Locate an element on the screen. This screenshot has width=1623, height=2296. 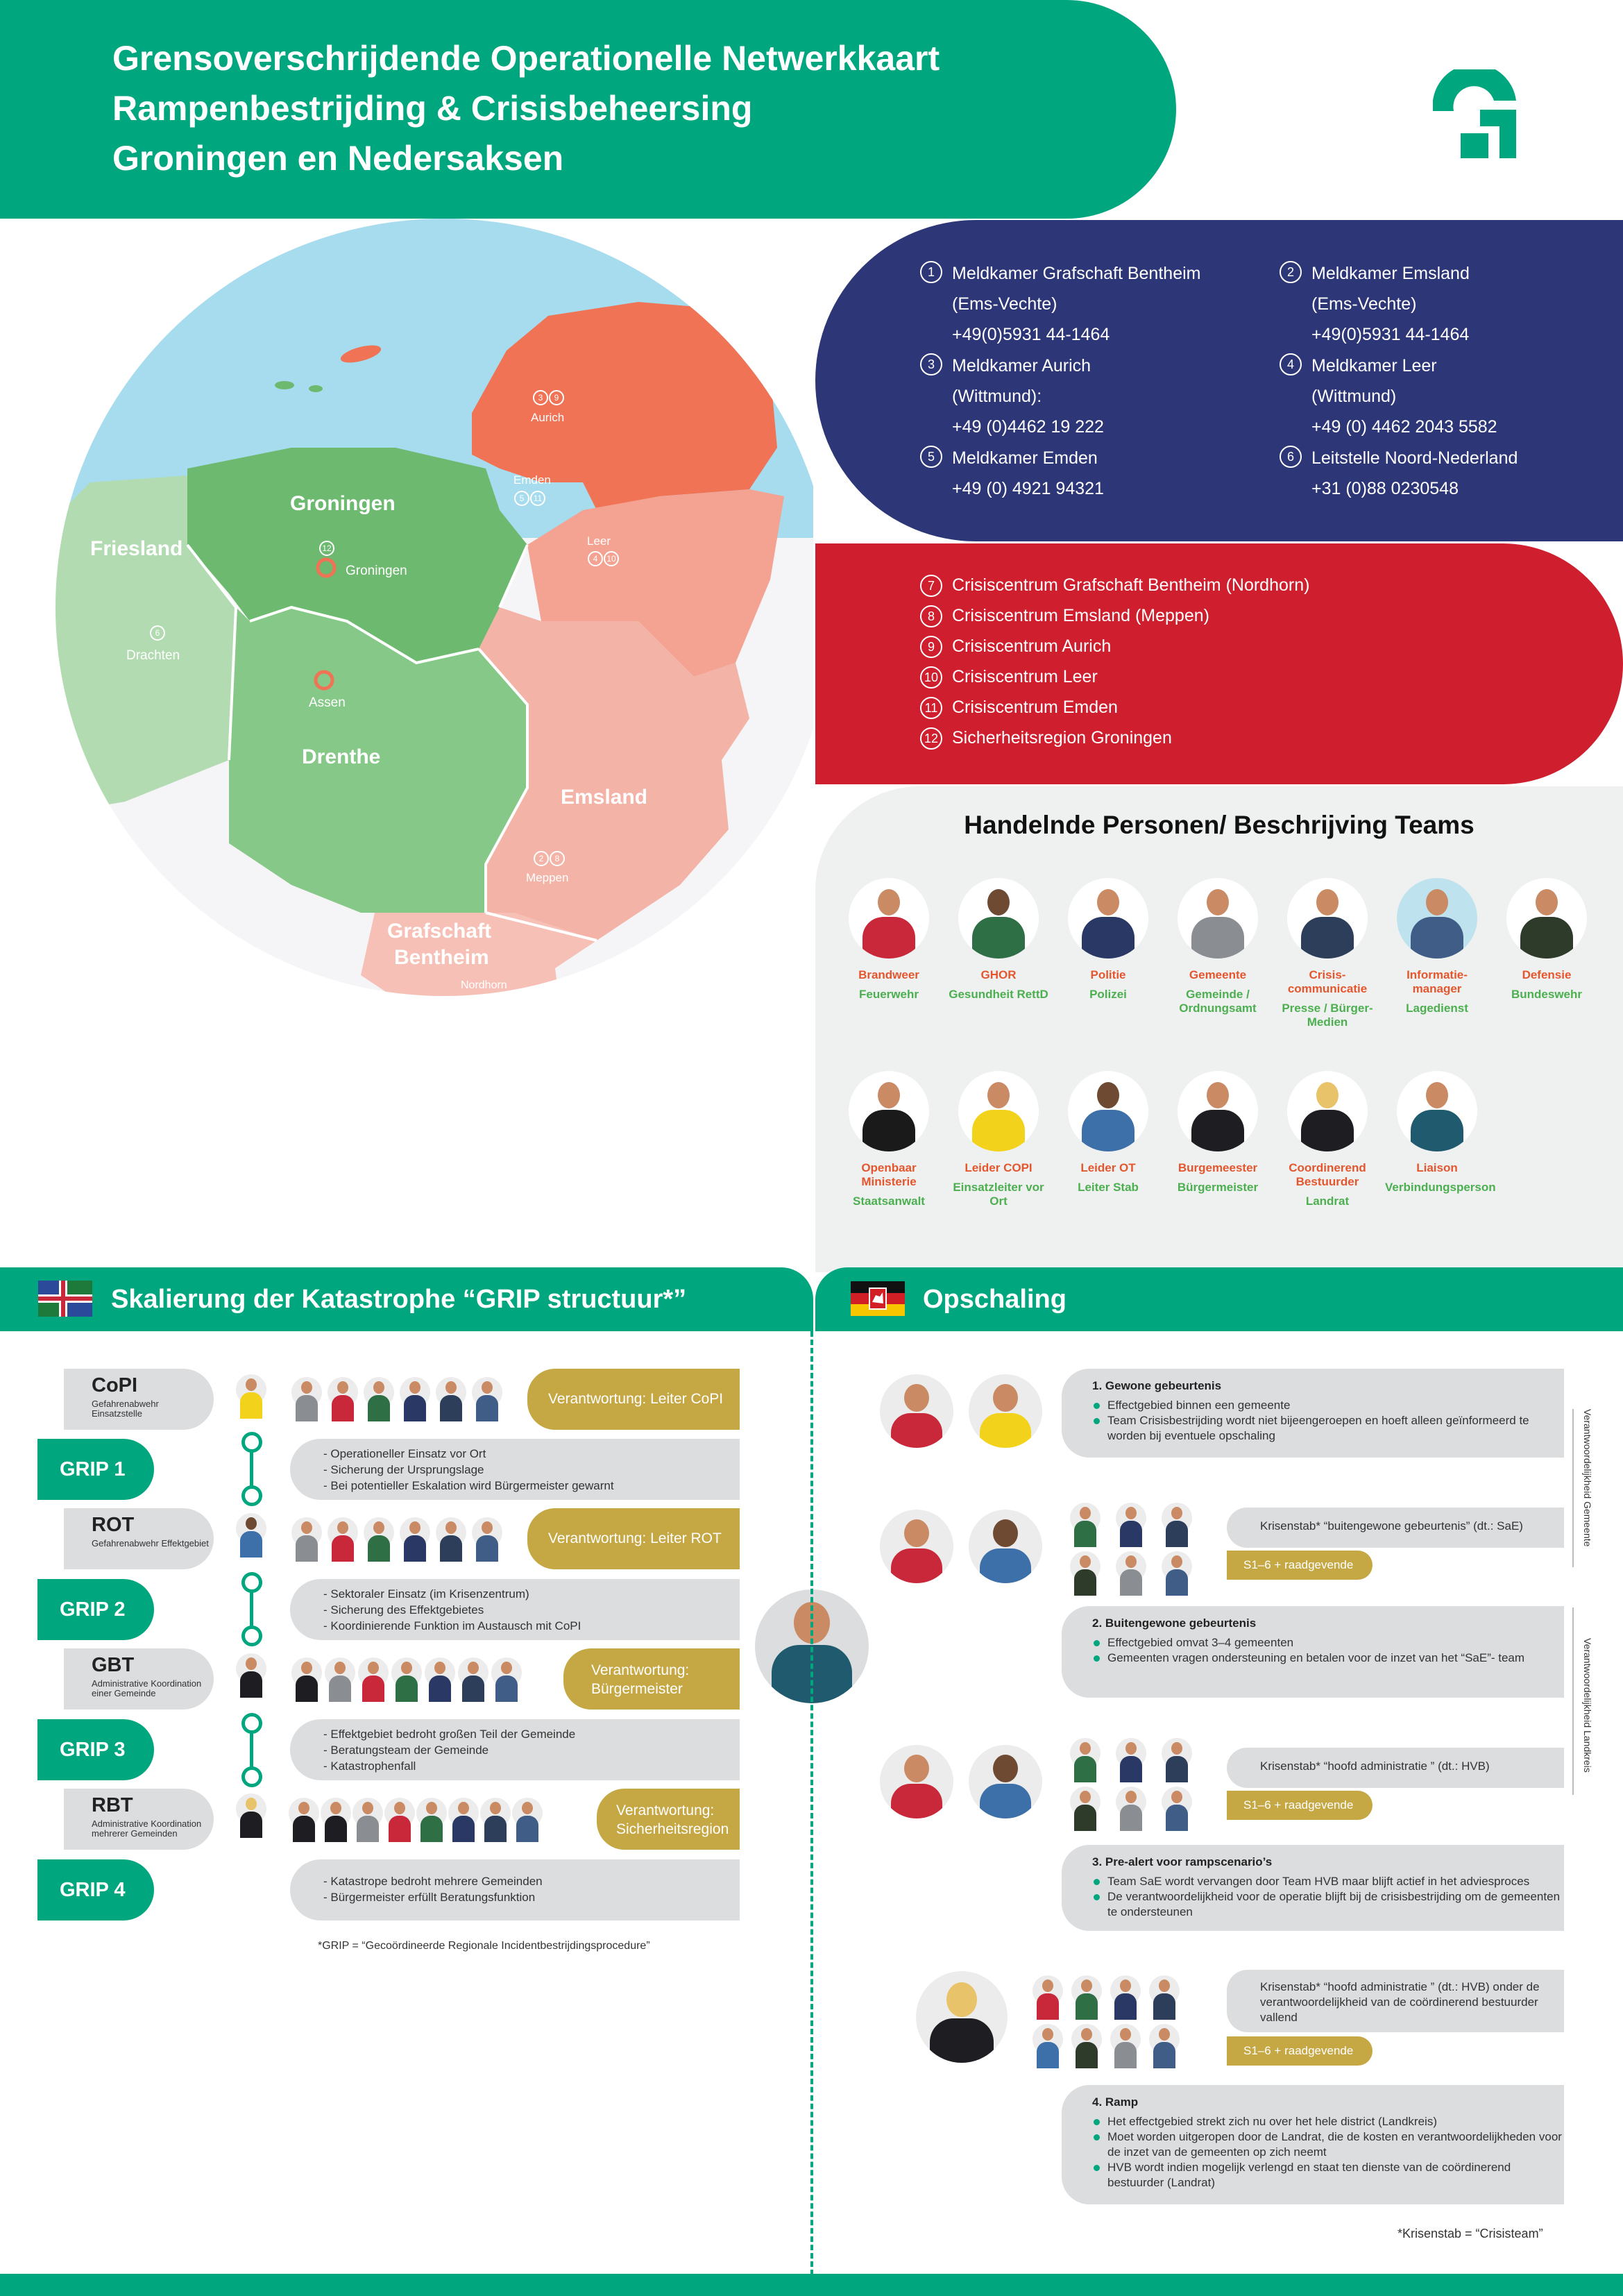
person-brandweer: Brandweer Feuerwehr is located at coordinates (889, 940).